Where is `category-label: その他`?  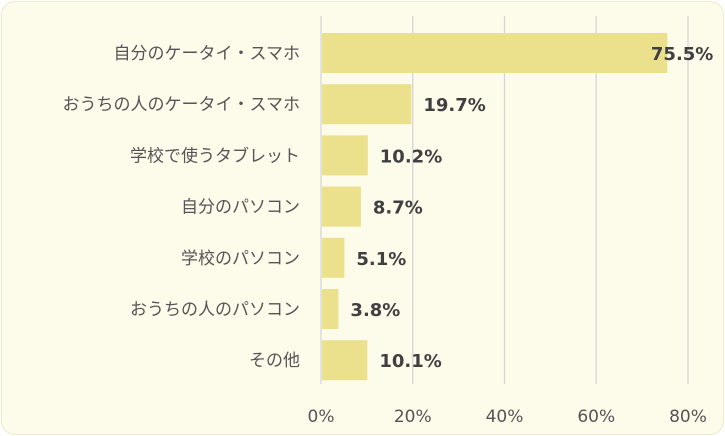 category-label: その他 is located at coordinates (274, 361).